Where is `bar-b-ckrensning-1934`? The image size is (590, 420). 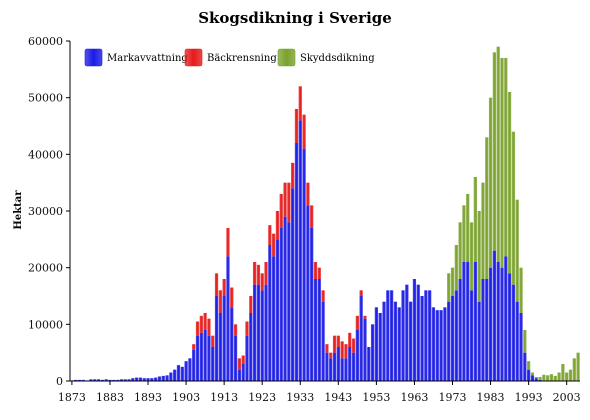
bar-b-ckrensning-1934 is located at coordinates (304, 131).